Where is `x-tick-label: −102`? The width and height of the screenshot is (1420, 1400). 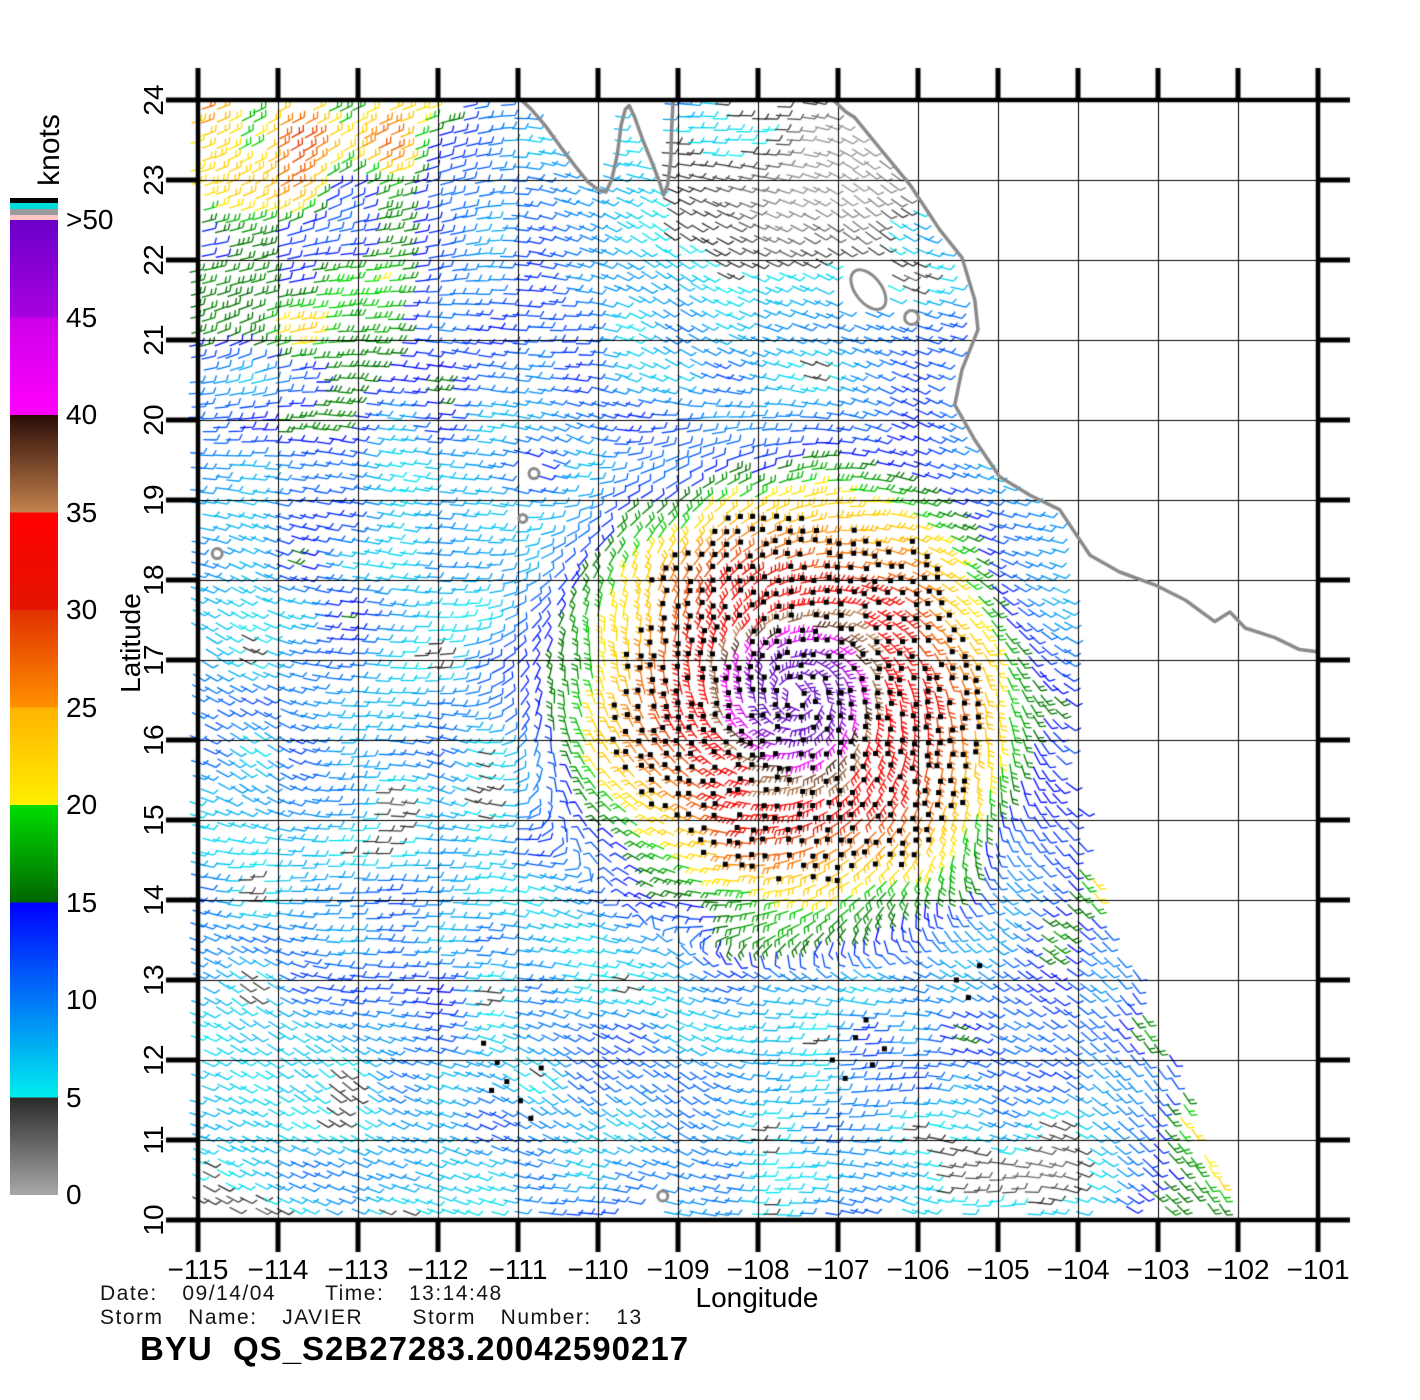 x-tick-label: −102 is located at coordinates (1238, 1269).